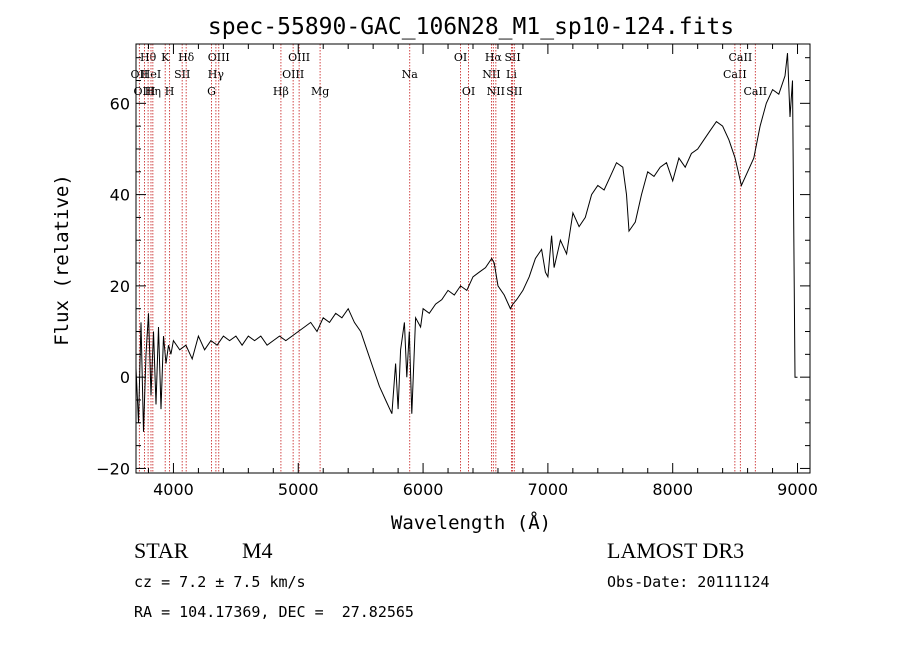  I want to click on line-label: Hγ, so click(216, 74).